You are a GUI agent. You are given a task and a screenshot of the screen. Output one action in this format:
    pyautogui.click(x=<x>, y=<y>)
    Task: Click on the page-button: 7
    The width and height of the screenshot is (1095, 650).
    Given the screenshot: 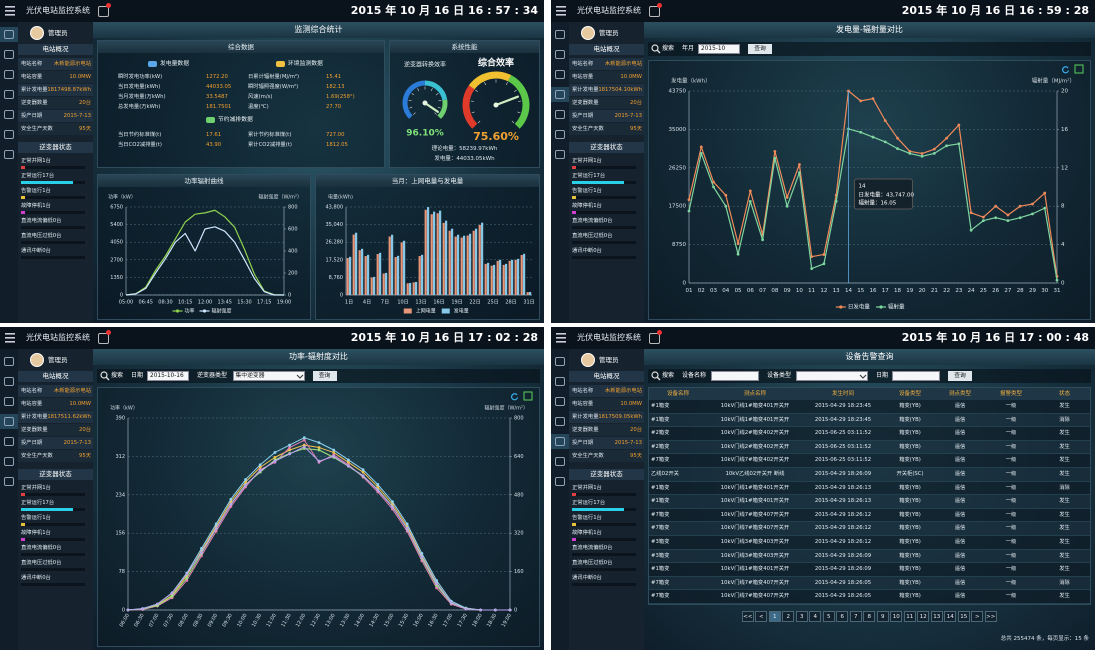 What is the action you would take?
    pyautogui.click(x=855, y=616)
    